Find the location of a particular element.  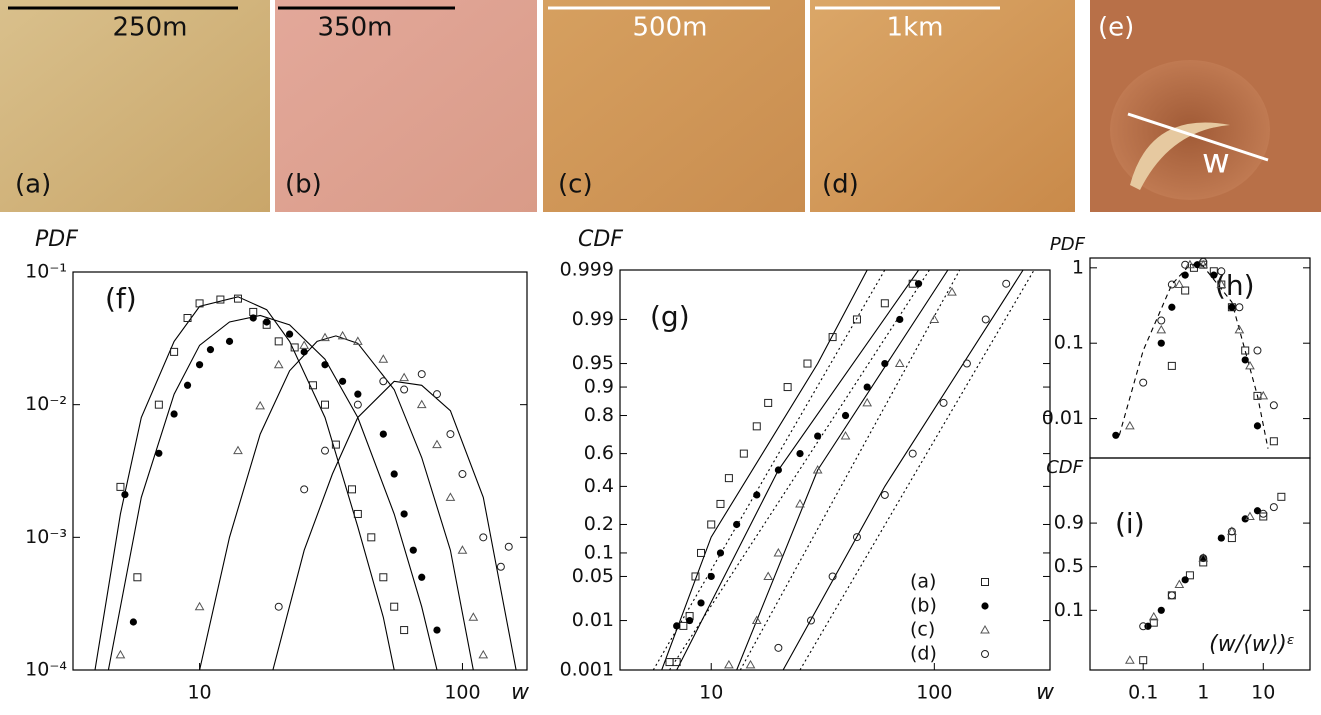

chart: 0.1 0.5 0.9 0.1 1 10 (i) CDF (w/⟨w⟩)ᵋ is located at coordinates (1178, 580).